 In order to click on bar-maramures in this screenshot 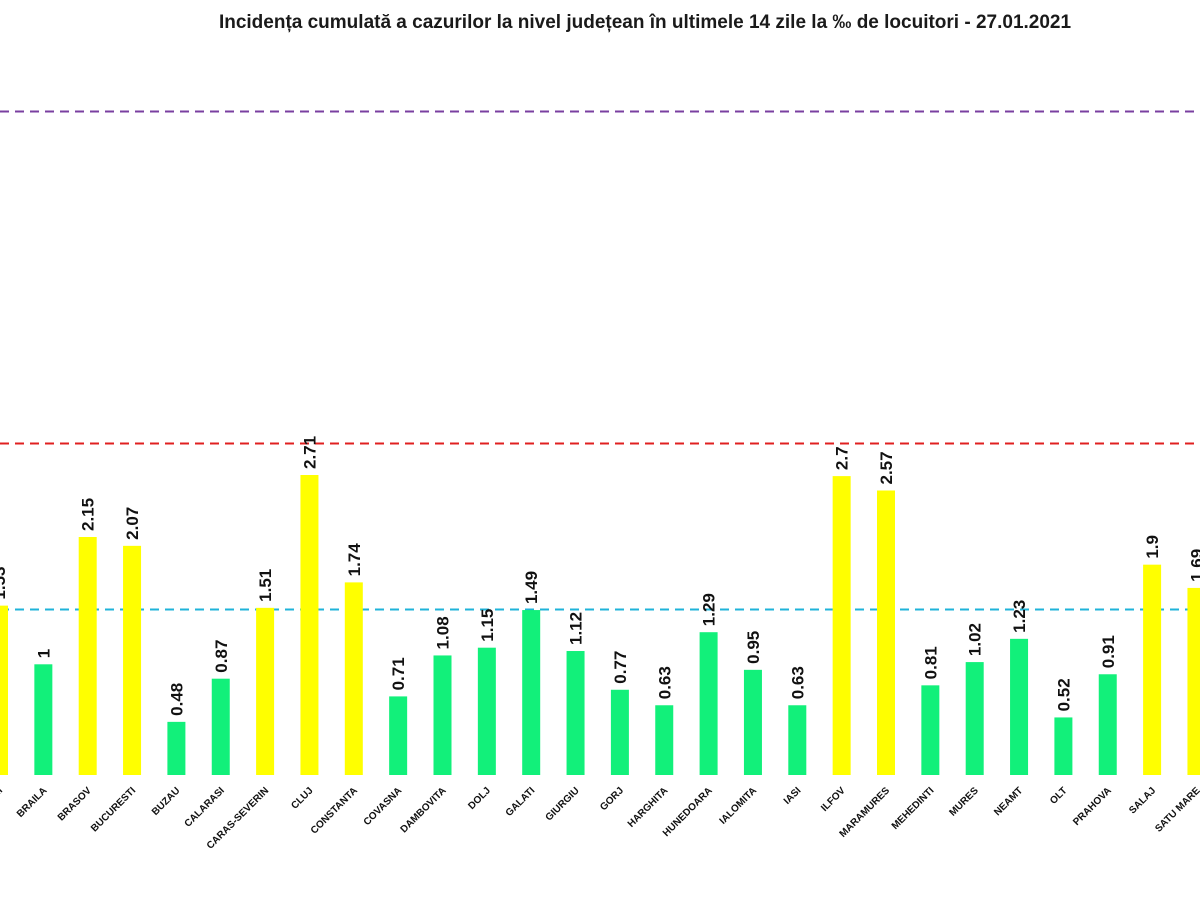, I will do `click(886, 632)`.